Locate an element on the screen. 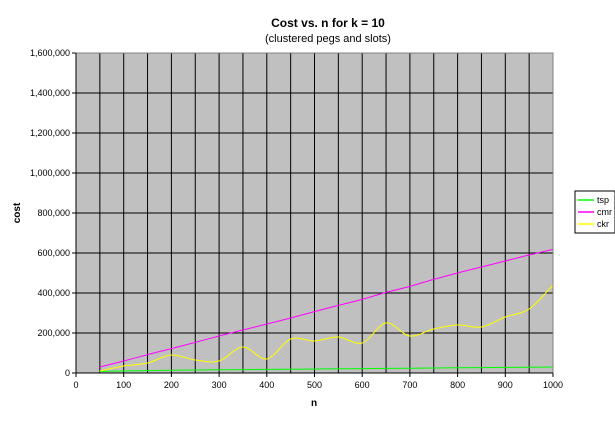 This screenshot has width=615, height=421. x-axis-label: n is located at coordinates (314, 403).